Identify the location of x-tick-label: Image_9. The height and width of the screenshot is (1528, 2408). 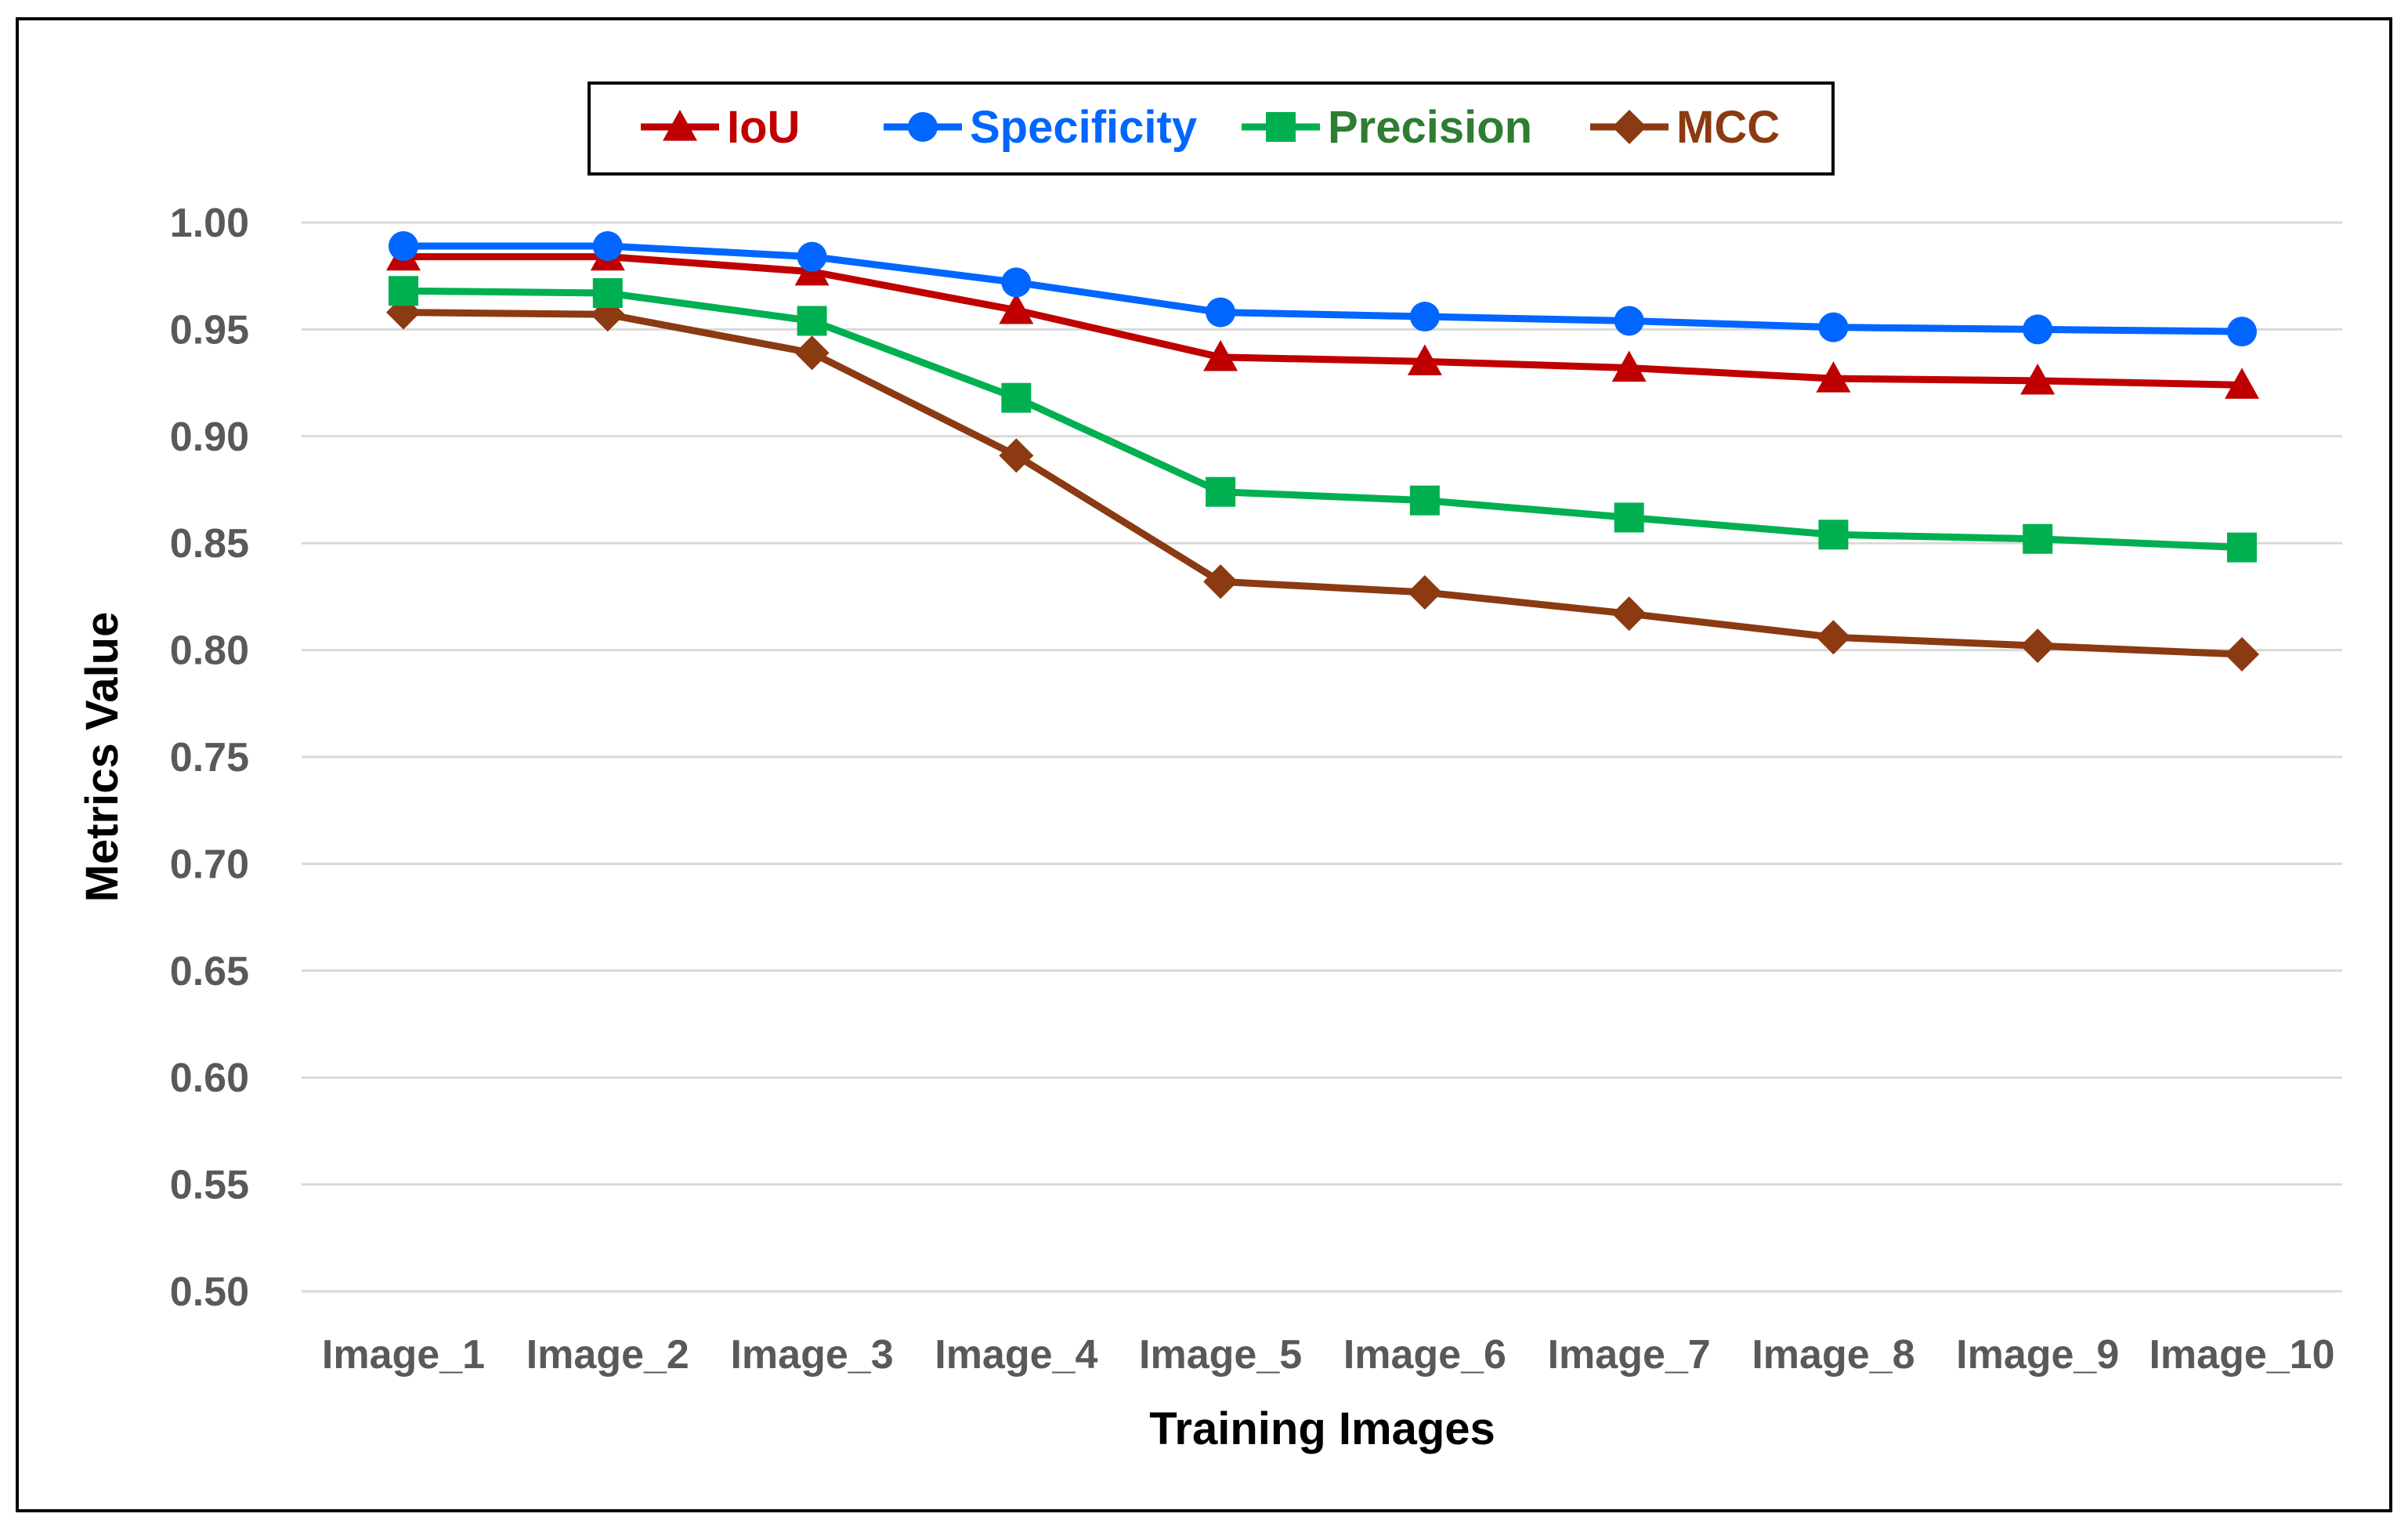
(2037, 1355).